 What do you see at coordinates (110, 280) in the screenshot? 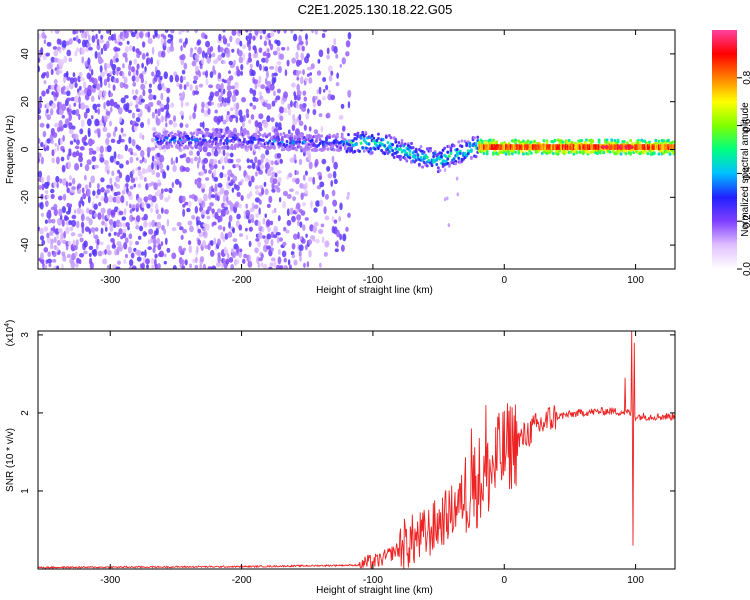
I see `x-tick-label: -300` at bounding box center [110, 280].